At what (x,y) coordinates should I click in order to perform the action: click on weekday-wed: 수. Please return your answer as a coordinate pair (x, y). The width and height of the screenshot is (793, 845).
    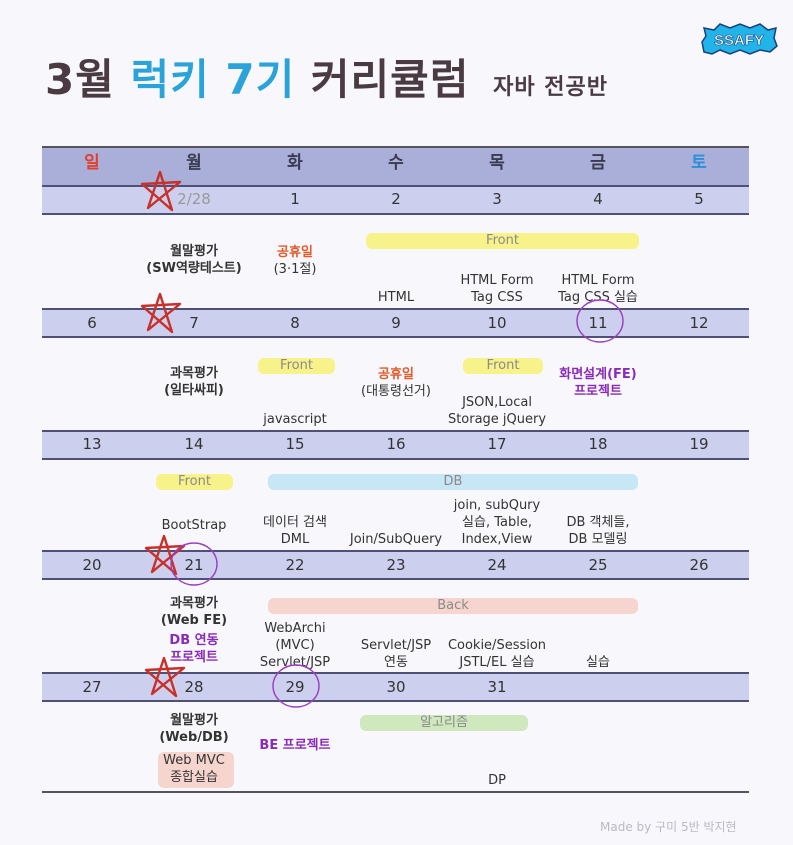
    Looking at the image, I should click on (396, 163).